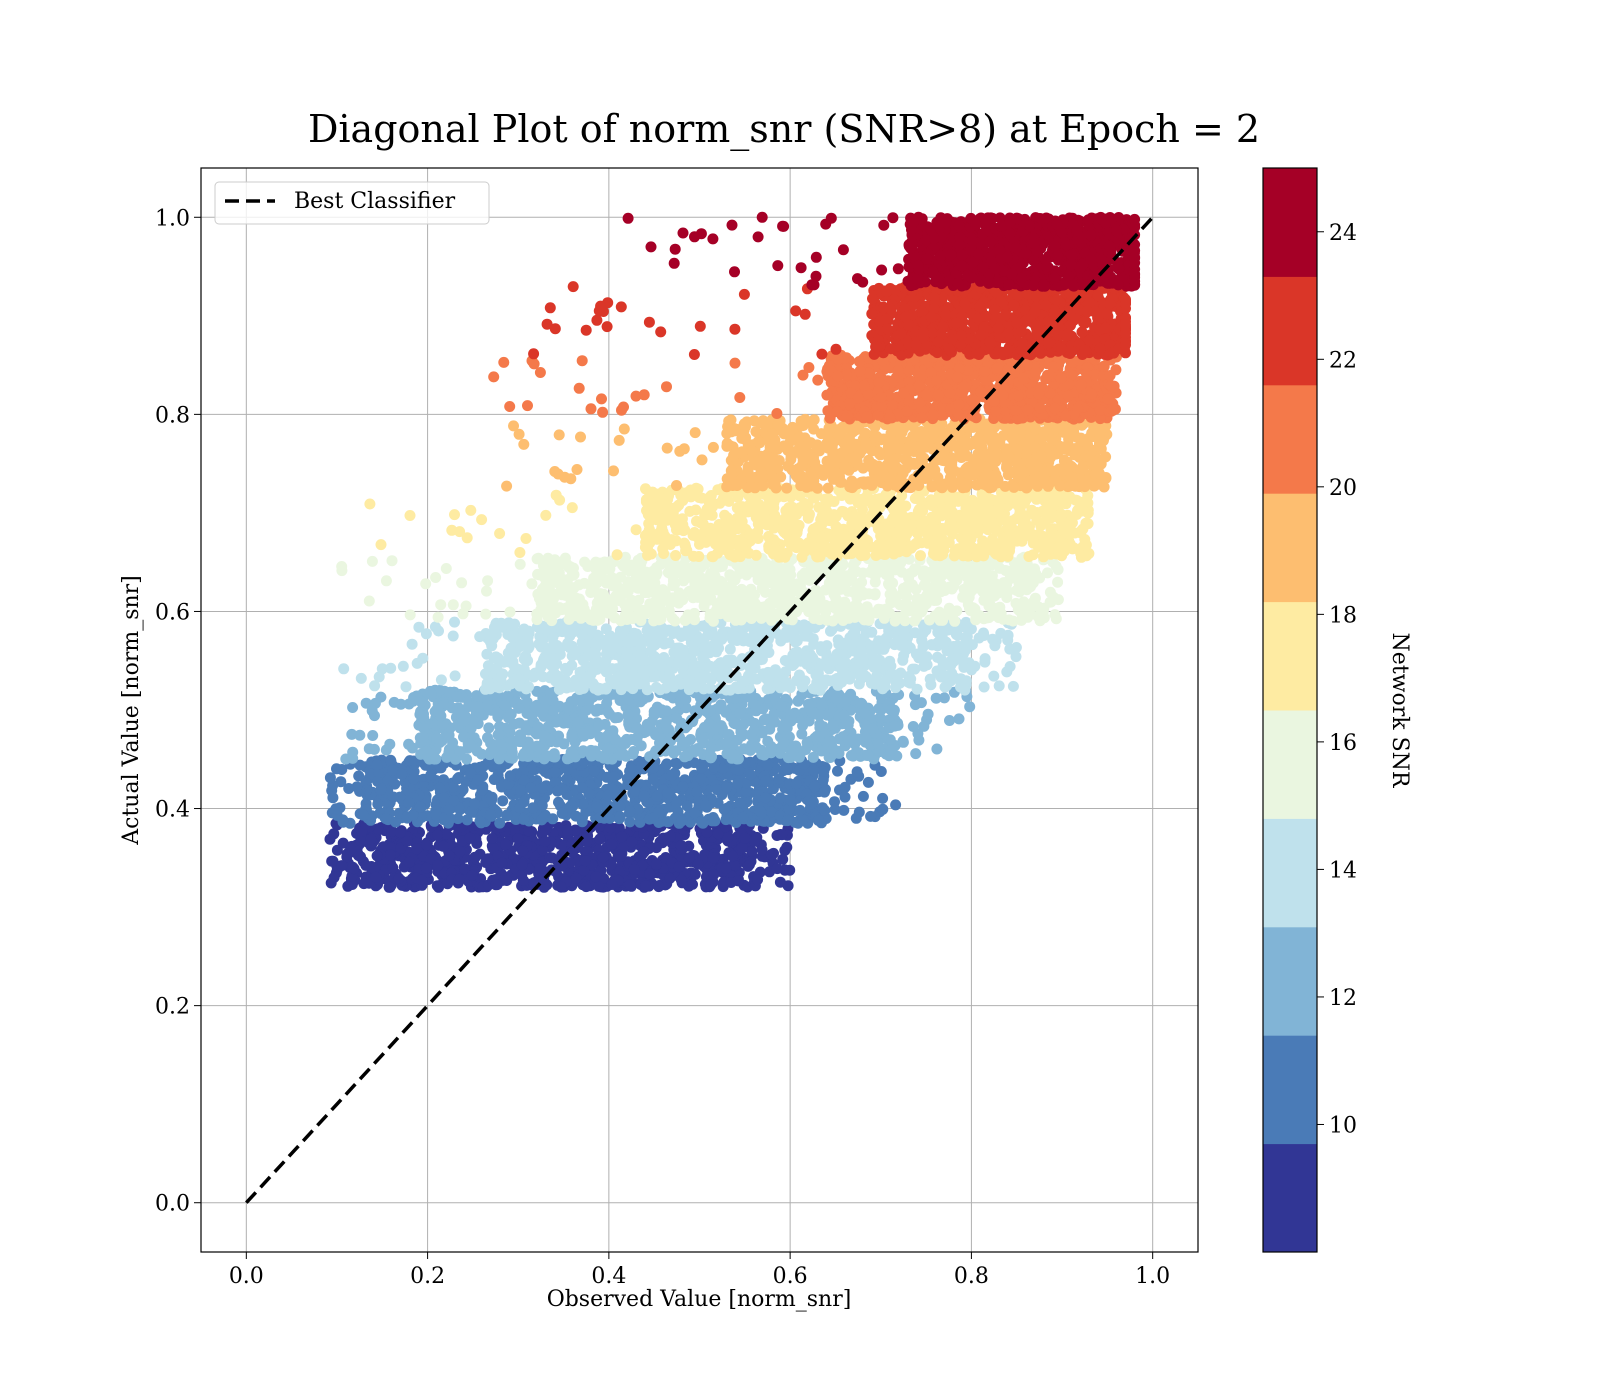  I want to click on scatter-band, so click(613, 791).